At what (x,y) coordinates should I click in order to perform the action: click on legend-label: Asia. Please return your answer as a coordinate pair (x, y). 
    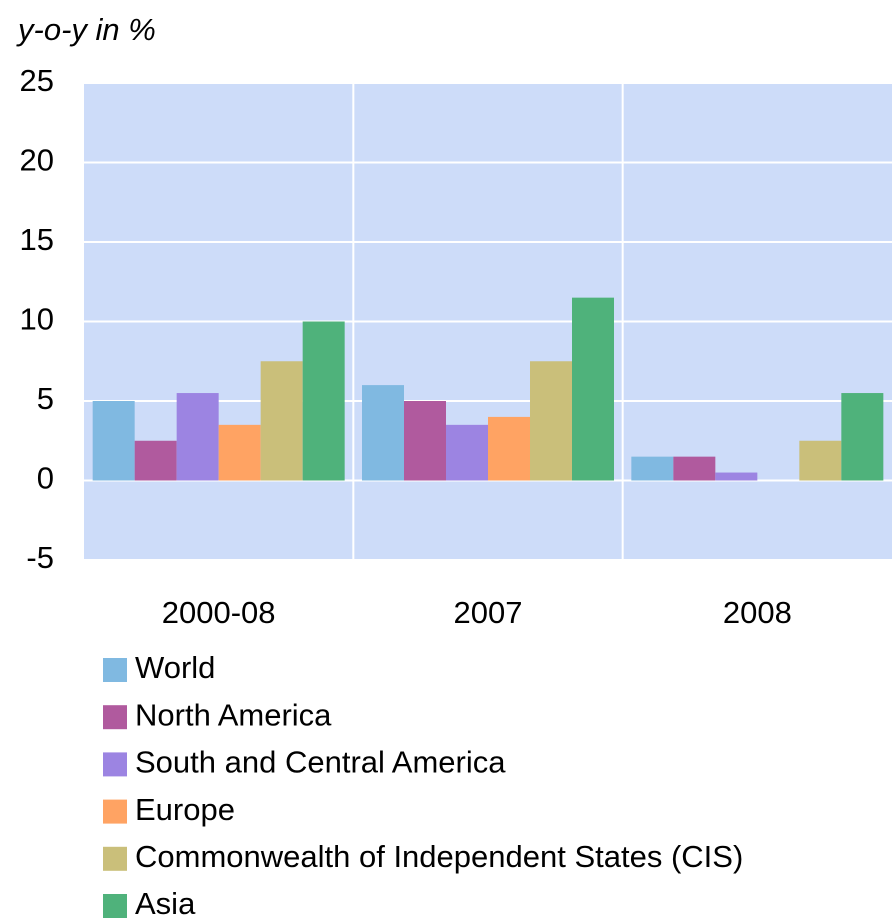
    Looking at the image, I should click on (165, 903).